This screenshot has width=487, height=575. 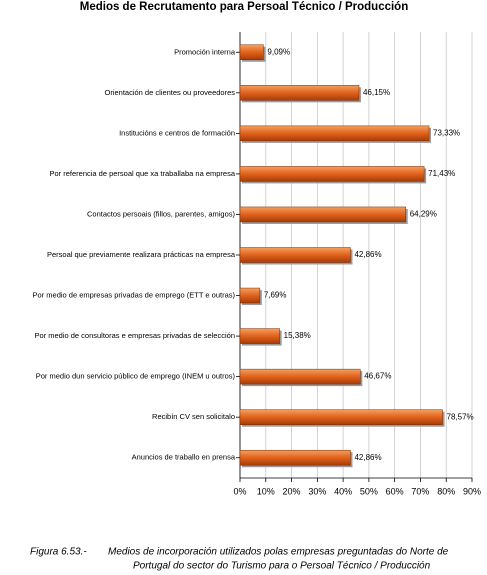 What do you see at coordinates (343, 491) in the screenshot?
I see `x-tick-label: 40%` at bounding box center [343, 491].